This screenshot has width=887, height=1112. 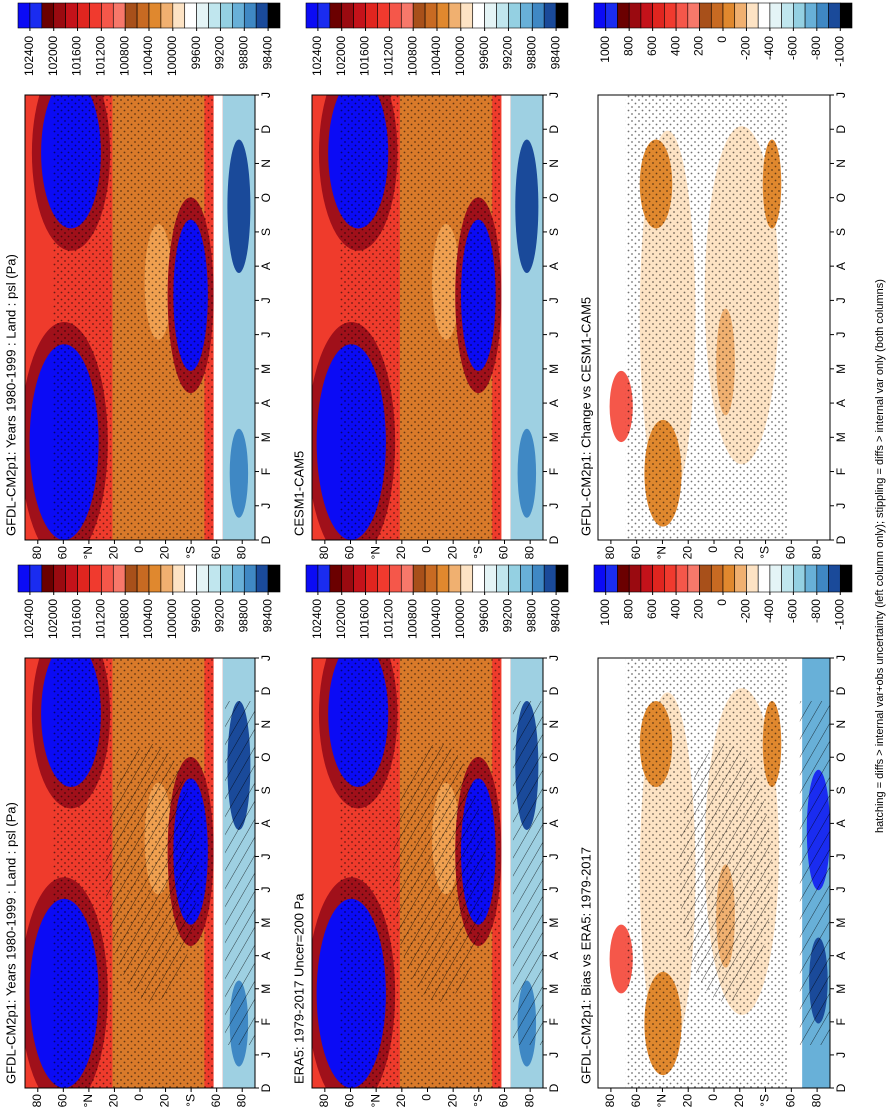 What do you see at coordinates (713, 1097) in the screenshot?
I see `y-tick-label: 0` at bounding box center [713, 1097].